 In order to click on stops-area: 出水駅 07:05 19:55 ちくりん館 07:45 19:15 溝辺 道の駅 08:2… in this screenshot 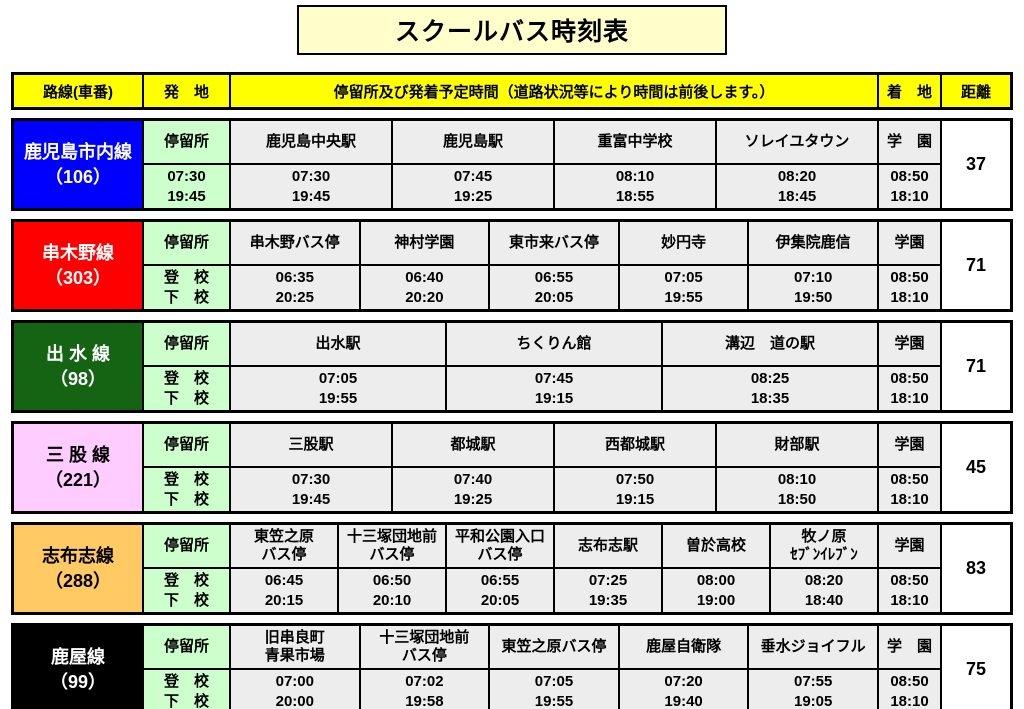, I will do `click(553, 366)`.